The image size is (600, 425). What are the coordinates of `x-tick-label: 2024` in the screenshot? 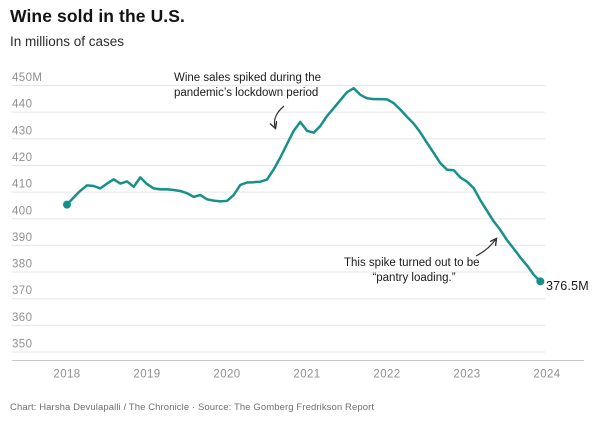 It's located at (546, 375).